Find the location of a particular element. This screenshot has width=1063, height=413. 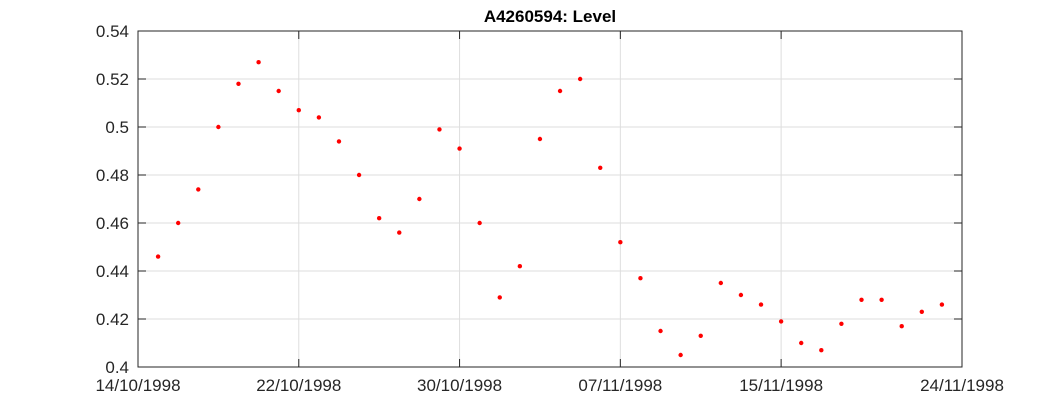

y-axis-tick-labels: 0.4 0.42 0.44 0.46 0.48 0.5 0.52 0.54 is located at coordinates (112, 199).